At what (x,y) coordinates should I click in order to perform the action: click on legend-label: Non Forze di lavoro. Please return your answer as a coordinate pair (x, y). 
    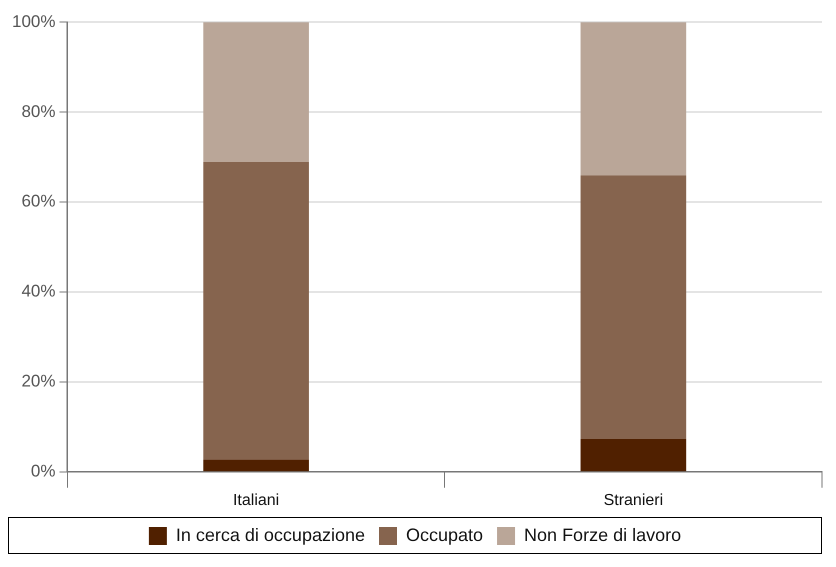
    Looking at the image, I should click on (603, 534).